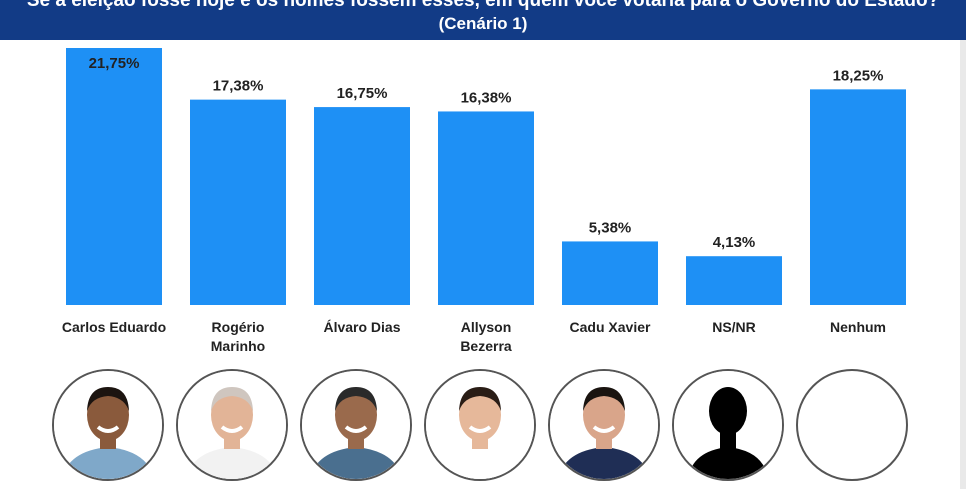  I want to click on value-label-1: 17,38%, so click(238, 86).